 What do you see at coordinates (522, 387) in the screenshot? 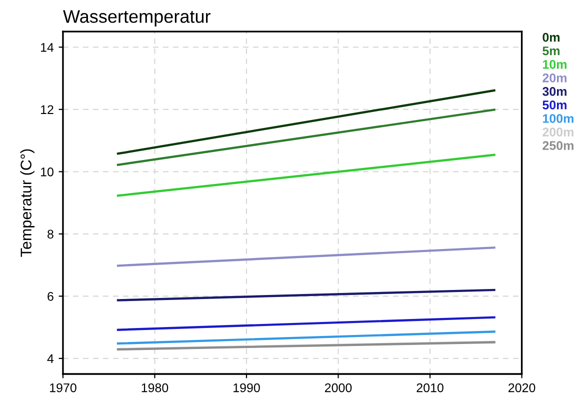
I see `x-tick-label: 2020` at bounding box center [522, 387].